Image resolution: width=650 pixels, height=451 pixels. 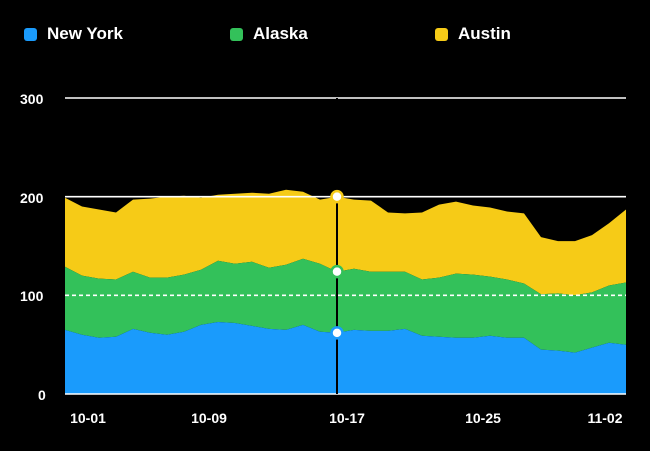 What do you see at coordinates (337, 271) in the screenshot?
I see `hover-marker-alaska` at bounding box center [337, 271].